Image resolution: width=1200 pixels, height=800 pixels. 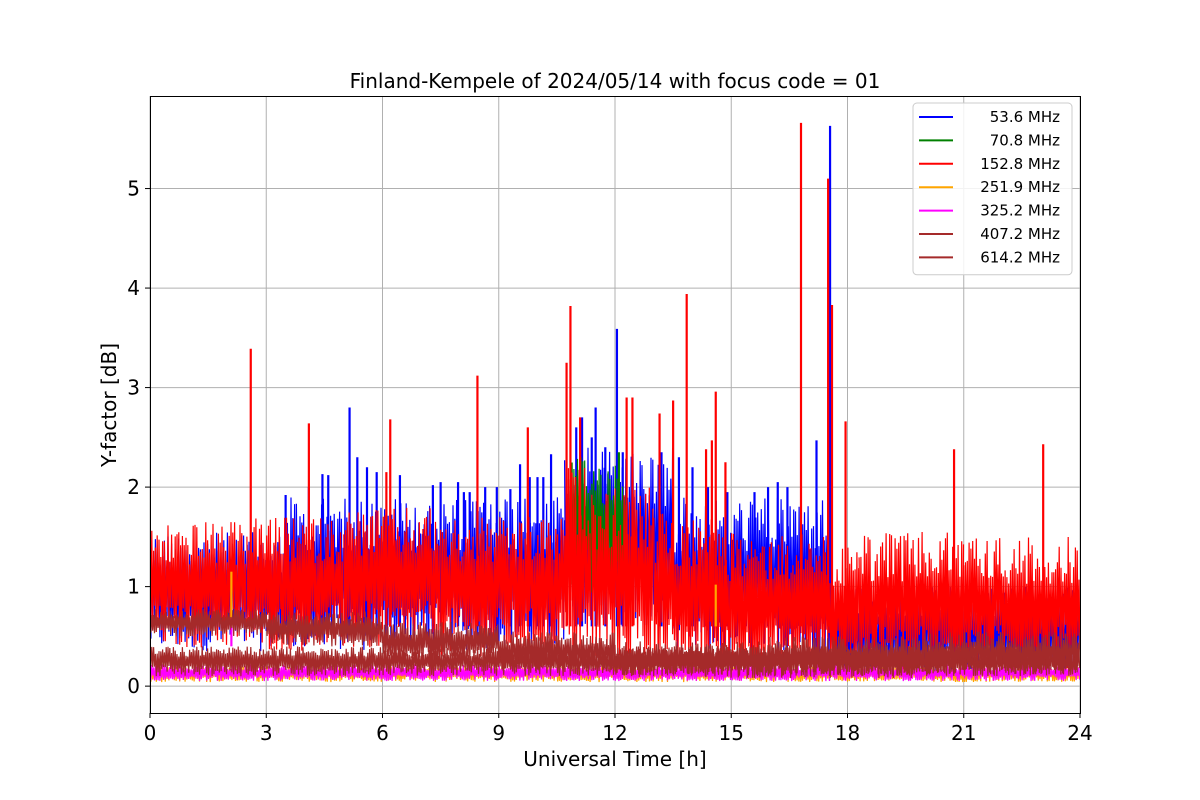 What do you see at coordinates (1020, 211) in the screenshot?
I see `legend-label: 325.2 MHz` at bounding box center [1020, 211].